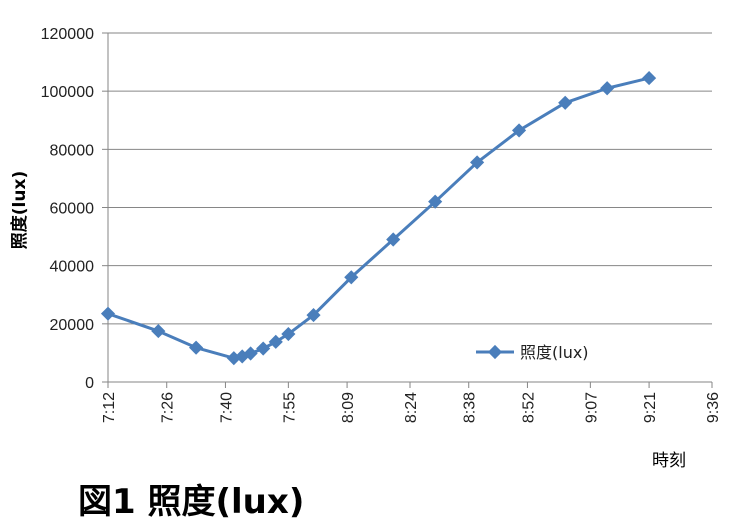 The height and width of the screenshot is (532, 750). Describe the element at coordinates (226, 407) in the screenshot. I see `x-tick-label: 7:40` at that location.